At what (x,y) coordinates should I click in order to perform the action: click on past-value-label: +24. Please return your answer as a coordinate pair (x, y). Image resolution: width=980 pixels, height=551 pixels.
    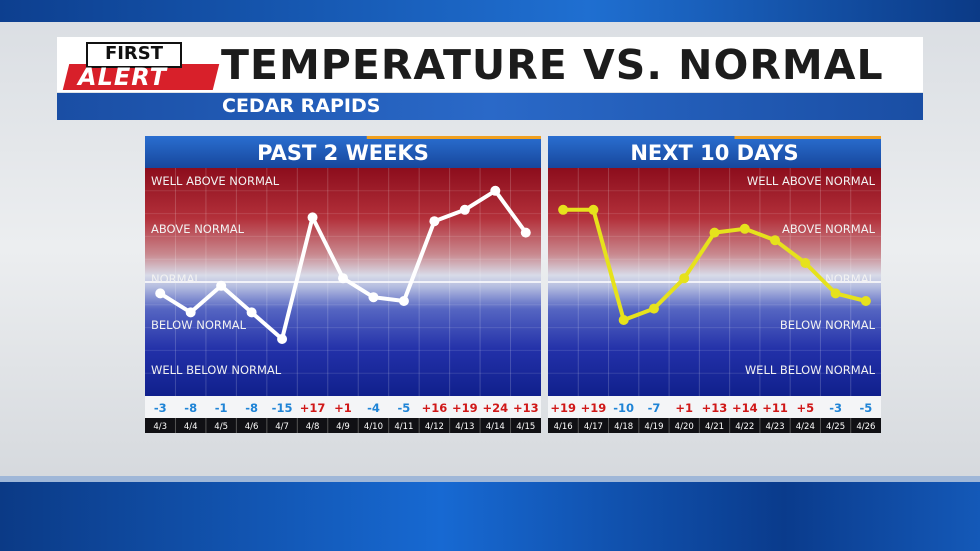
    Looking at the image, I should click on (495, 408).